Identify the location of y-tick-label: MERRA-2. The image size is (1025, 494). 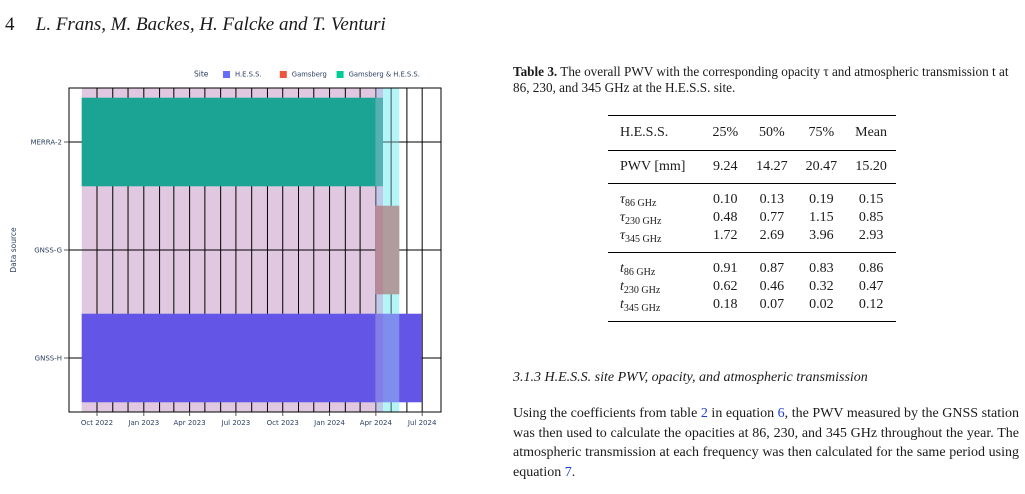
(46, 143).